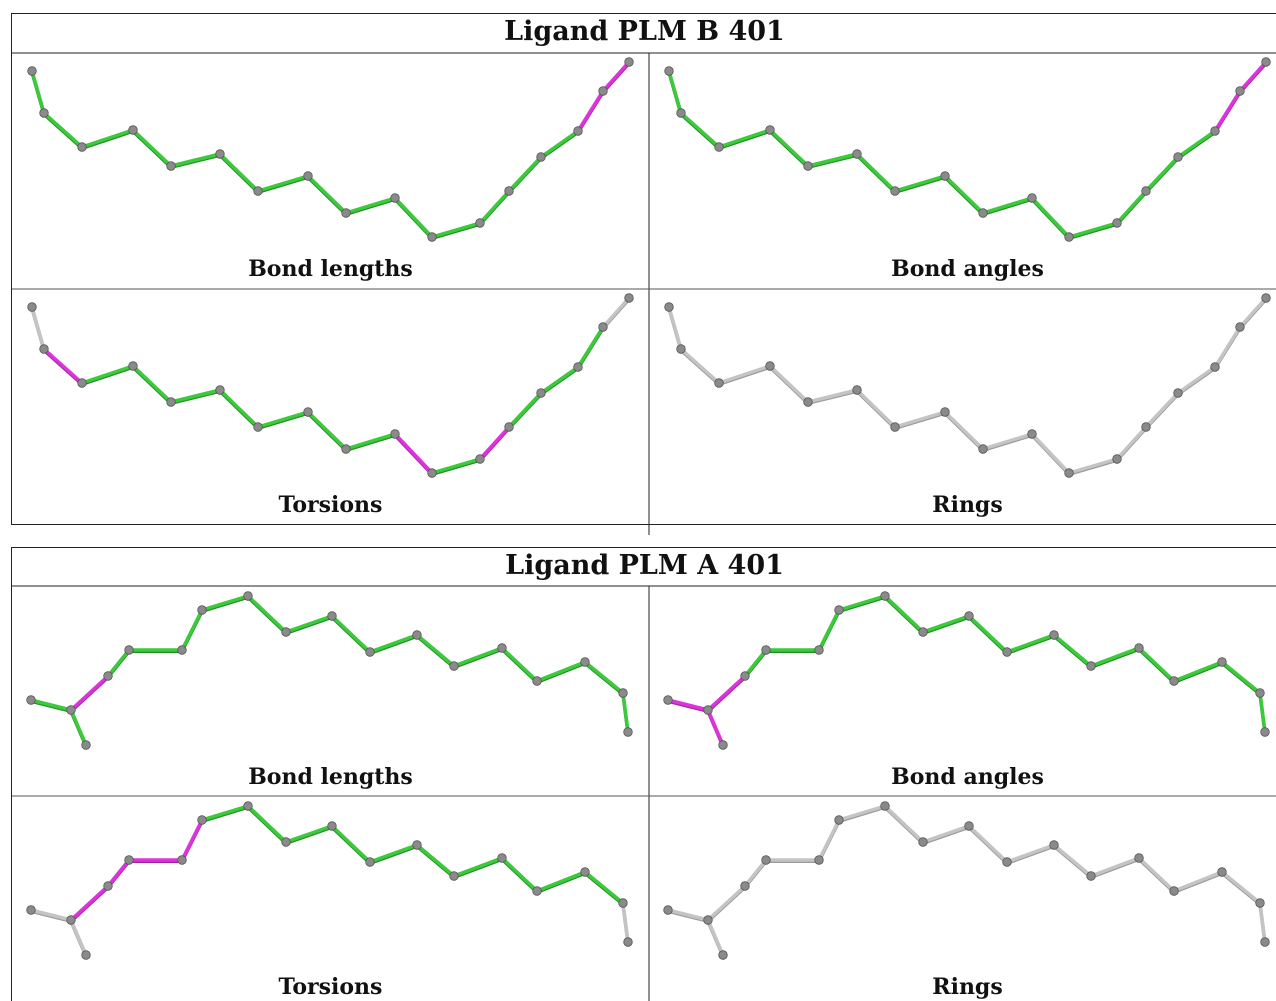 The width and height of the screenshot is (1276, 1001). Describe the element at coordinates (330, 405) in the screenshot. I see `panel-torsions: Torsions` at that location.